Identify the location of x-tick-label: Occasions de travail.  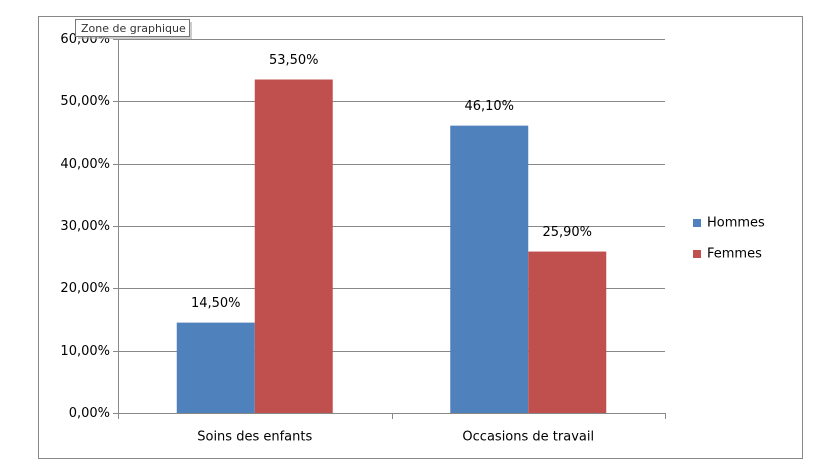
(528, 437).